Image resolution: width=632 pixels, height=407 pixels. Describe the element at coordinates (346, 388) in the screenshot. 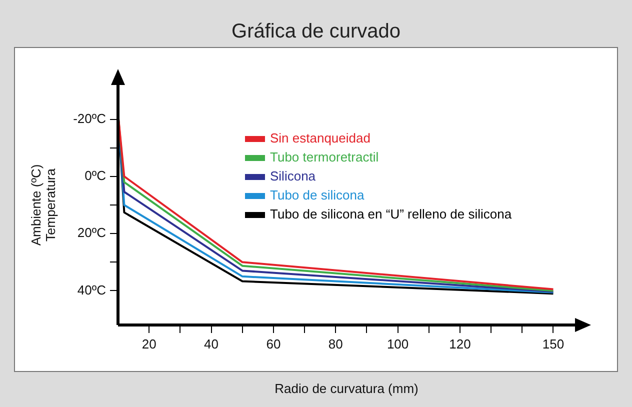

I see `x-axis-title: Radio de curvatura (mm)` at that location.